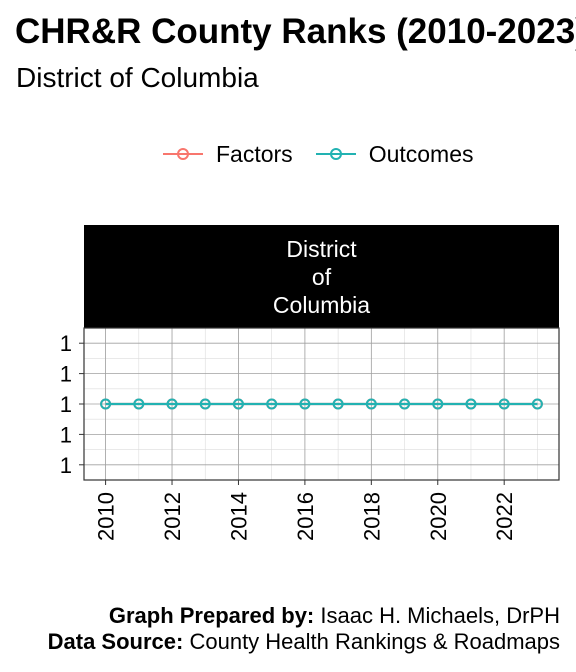 This screenshot has height=672, width=576. What do you see at coordinates (421, 153) in the screenshot?
I see `legend-label-outcomes: Outcomes` at bounding box center [421, 153].